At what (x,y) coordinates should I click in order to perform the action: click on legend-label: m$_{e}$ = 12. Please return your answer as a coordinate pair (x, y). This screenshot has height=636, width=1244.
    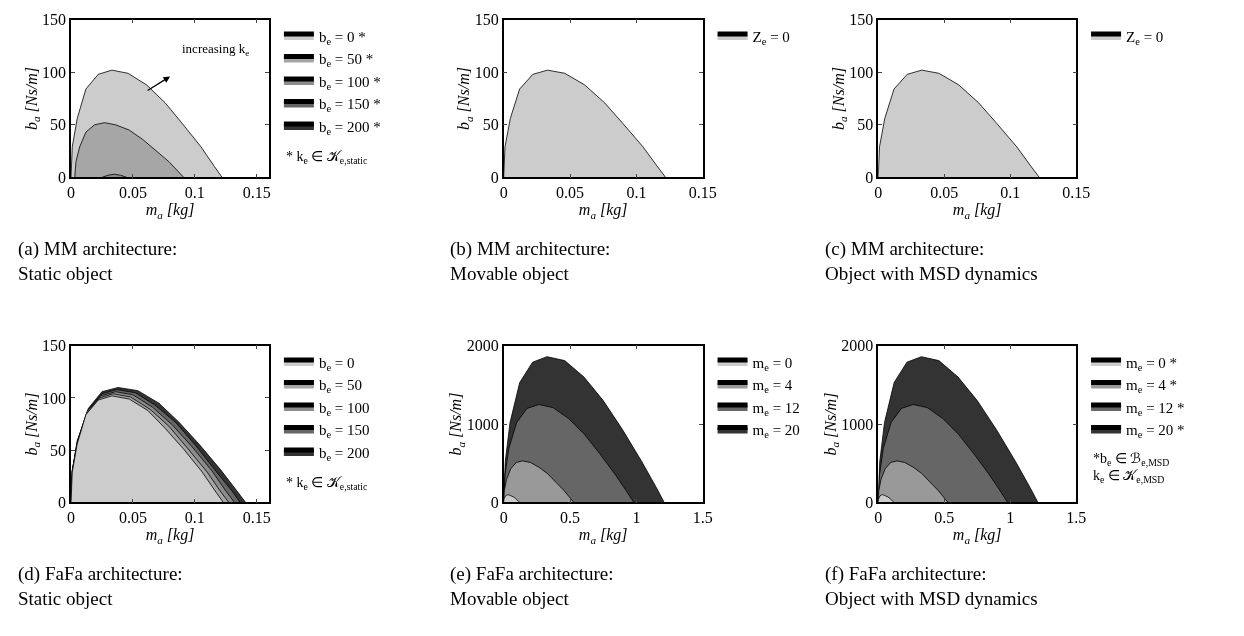
    Looking at the image, I should click on (776, 408).